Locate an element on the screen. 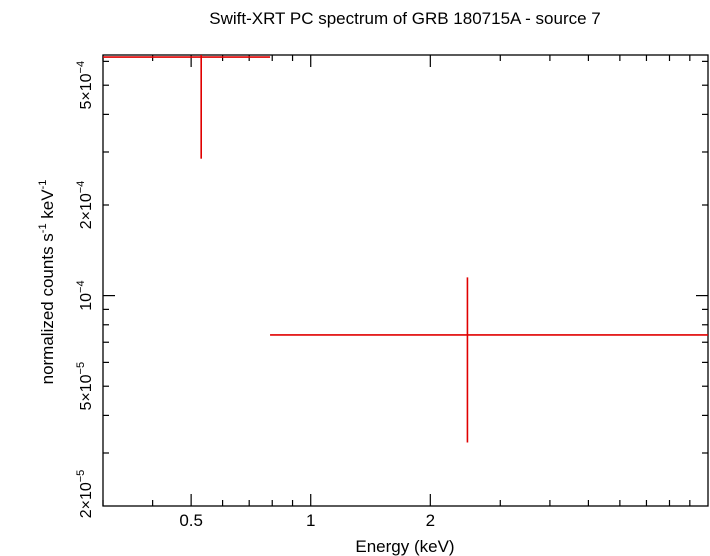  y-tick-label: 2×10−5 is located at coordinates (85, 494).